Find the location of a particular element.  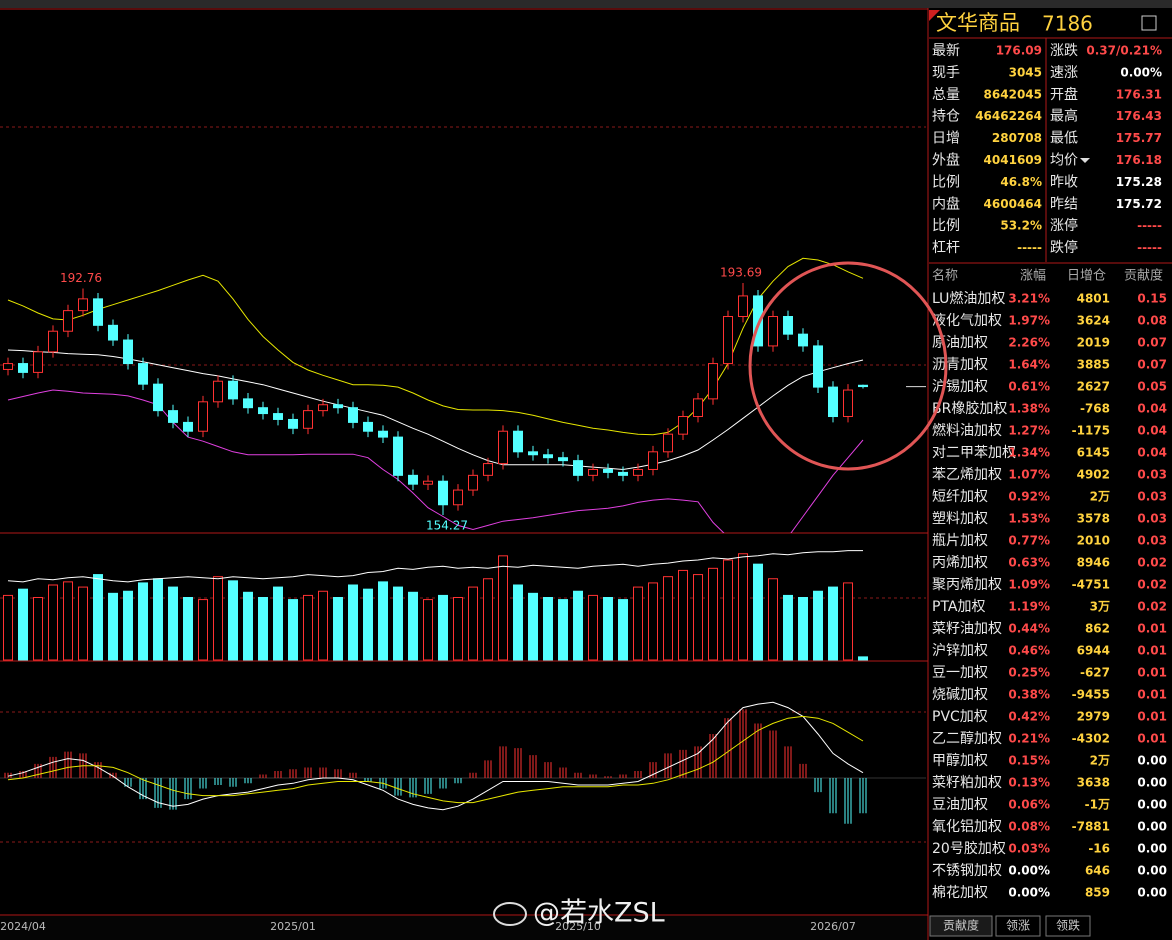

contract-name: PVC加权 is located at coordinates (960, 717).